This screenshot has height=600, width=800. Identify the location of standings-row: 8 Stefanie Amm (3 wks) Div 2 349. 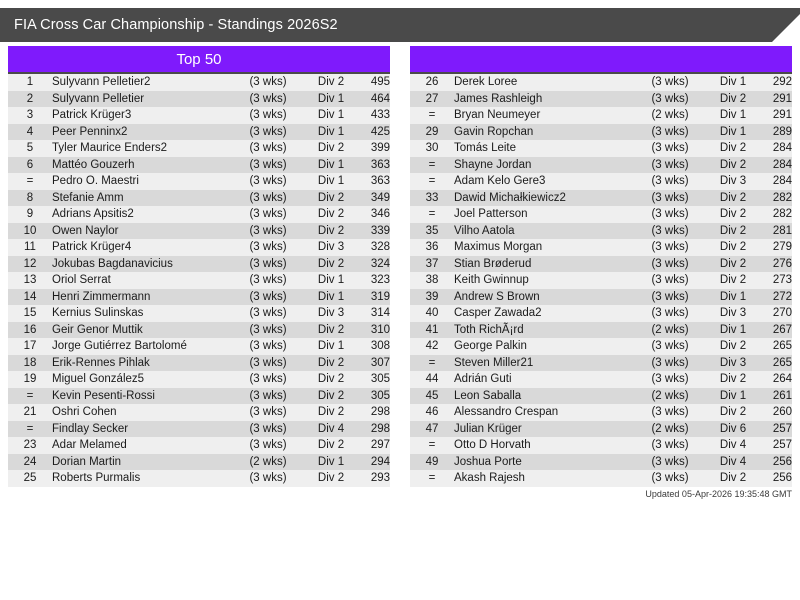
(199, 197).